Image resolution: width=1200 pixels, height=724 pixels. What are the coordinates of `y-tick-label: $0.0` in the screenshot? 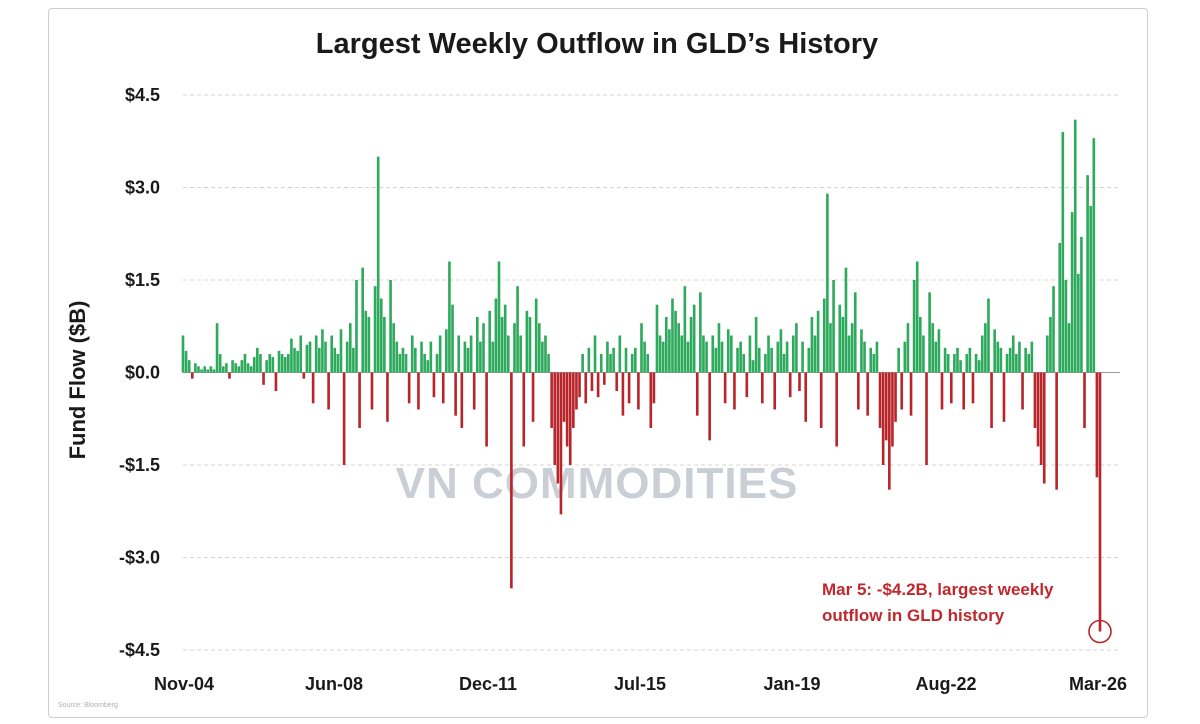 It's located at (142, 373).